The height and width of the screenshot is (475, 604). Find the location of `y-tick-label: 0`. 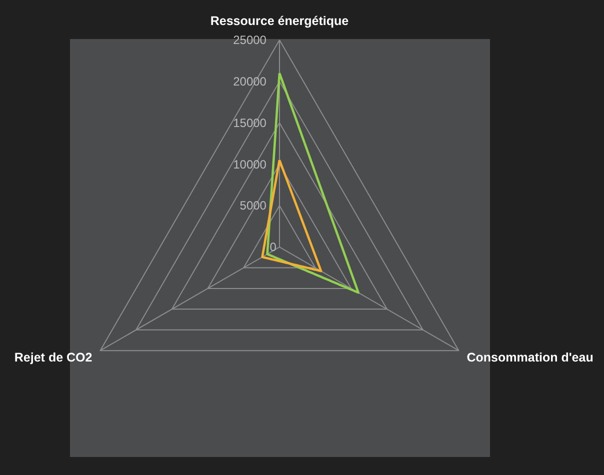

y-tick-label: 0 is located at coordinates (273, 247).